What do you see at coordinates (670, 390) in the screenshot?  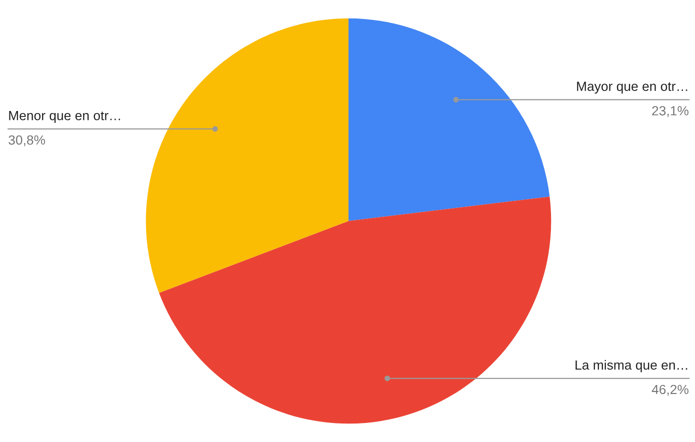 I see `data-label: 46,2%` at bounding box center [670, 390].